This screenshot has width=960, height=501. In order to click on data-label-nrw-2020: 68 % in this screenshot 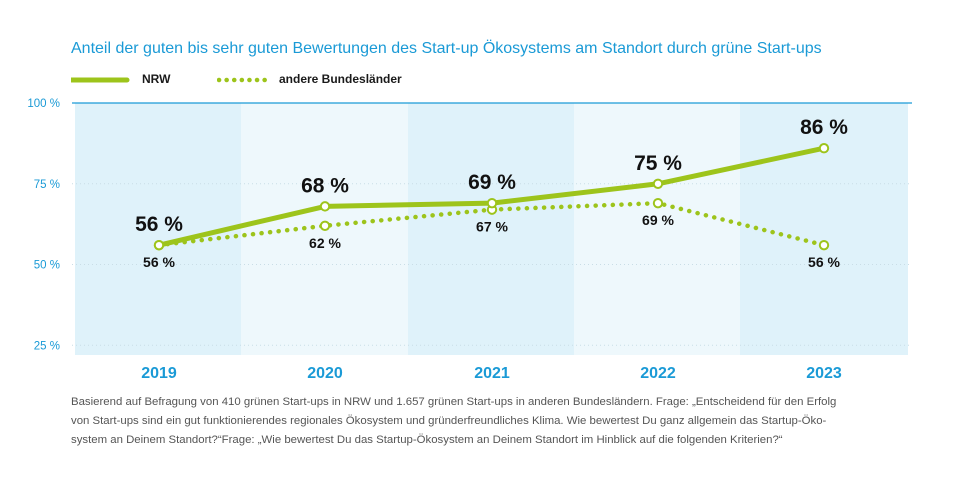, I will do `click(325, 185)`.